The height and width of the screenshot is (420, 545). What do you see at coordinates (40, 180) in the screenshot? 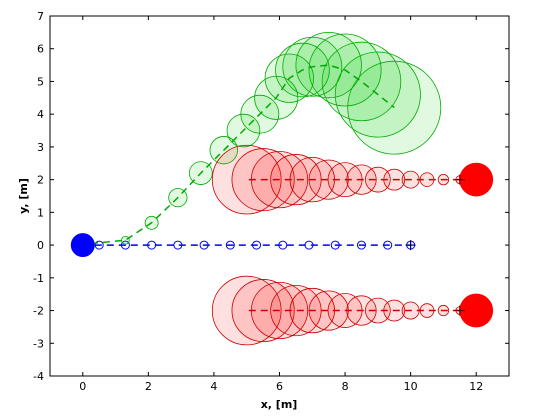
I see `y-tick-label: 2` at bounding box center [40, 180].